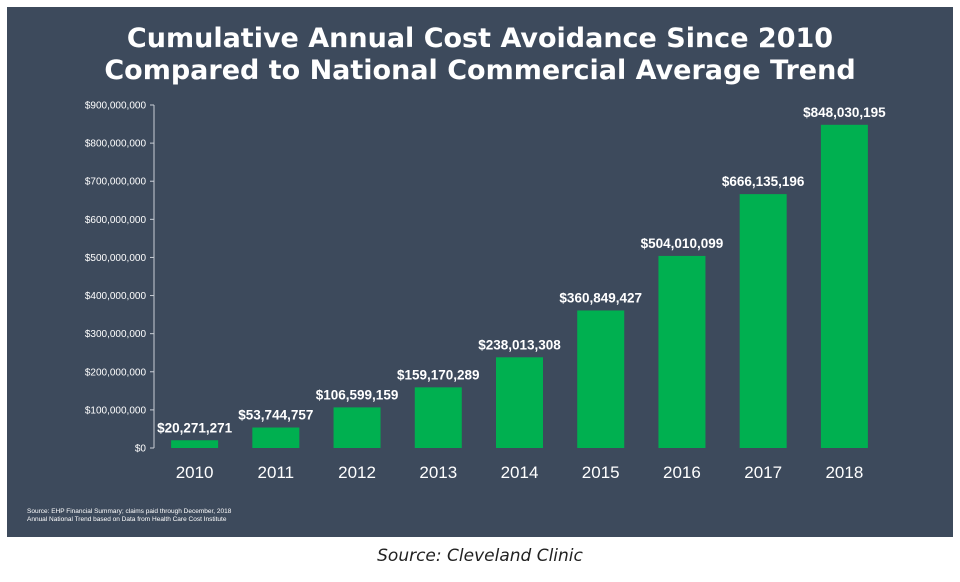 The height and width of the screenshot is (582, 960). What do you see at coordinates (275, 415) in the screenshot?
I see `data-label: $53,744,757` at bounding box center [275, 415].